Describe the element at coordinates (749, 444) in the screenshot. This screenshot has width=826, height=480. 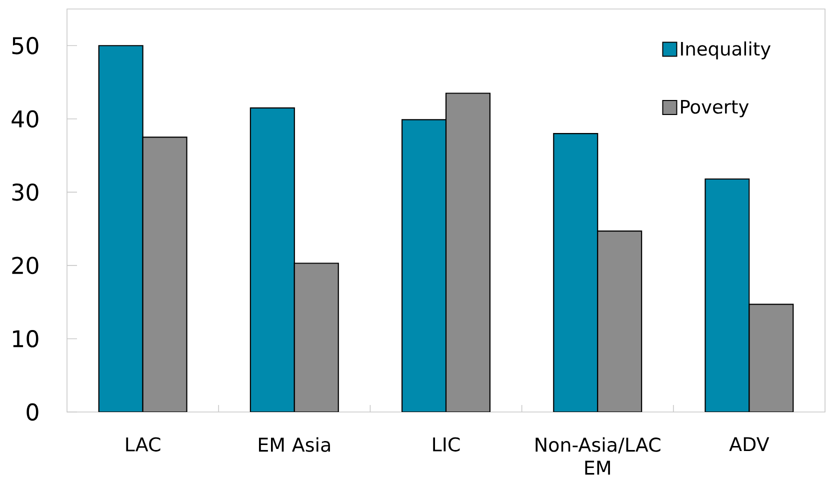
I see `x-tick-label: ADV` at that location.